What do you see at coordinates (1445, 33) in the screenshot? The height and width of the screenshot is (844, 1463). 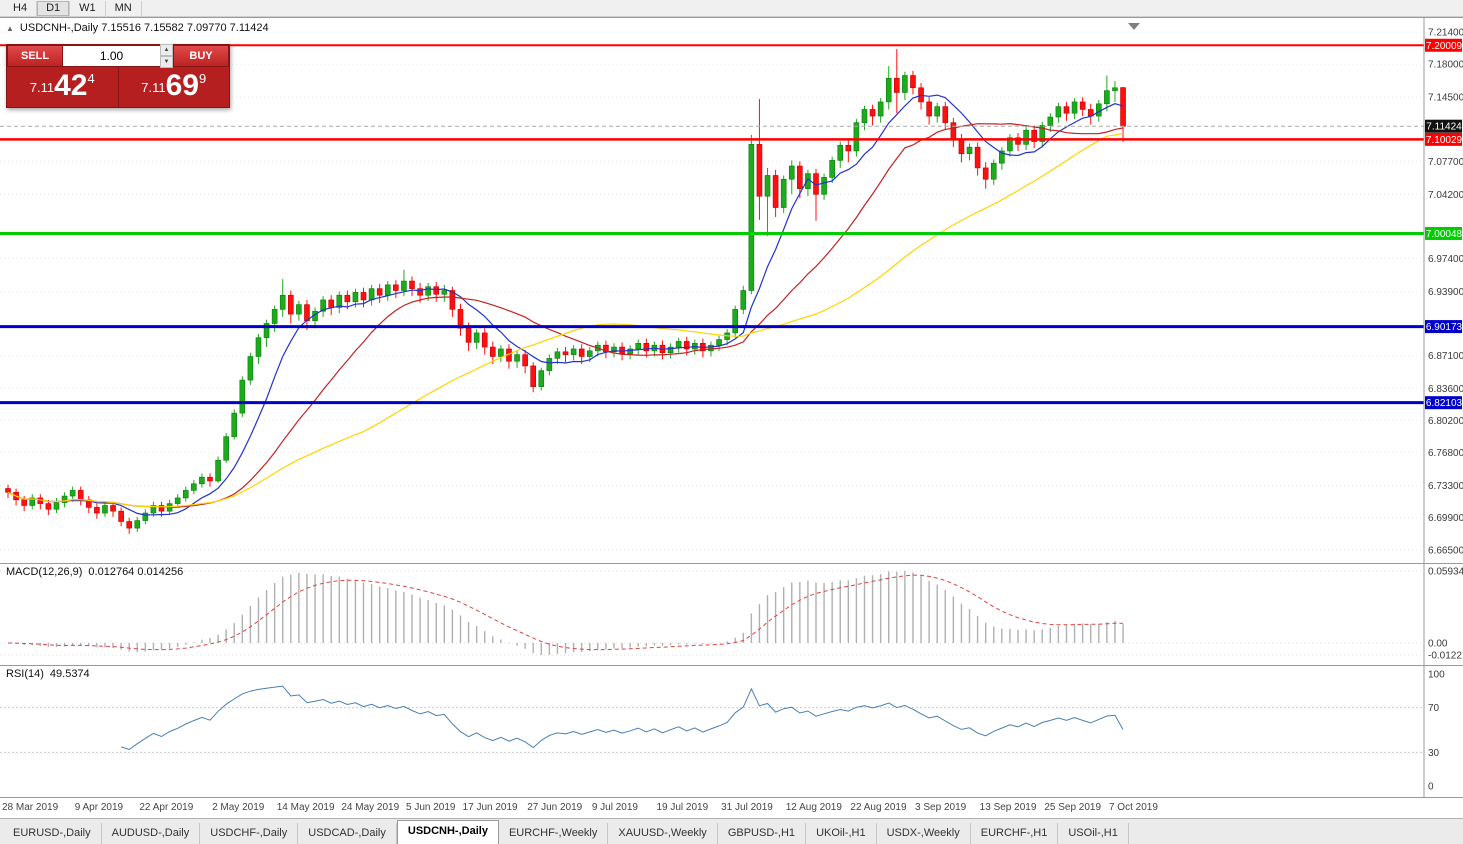 I see `svg-text: 7.21400` at bounding box center [1445, 33].